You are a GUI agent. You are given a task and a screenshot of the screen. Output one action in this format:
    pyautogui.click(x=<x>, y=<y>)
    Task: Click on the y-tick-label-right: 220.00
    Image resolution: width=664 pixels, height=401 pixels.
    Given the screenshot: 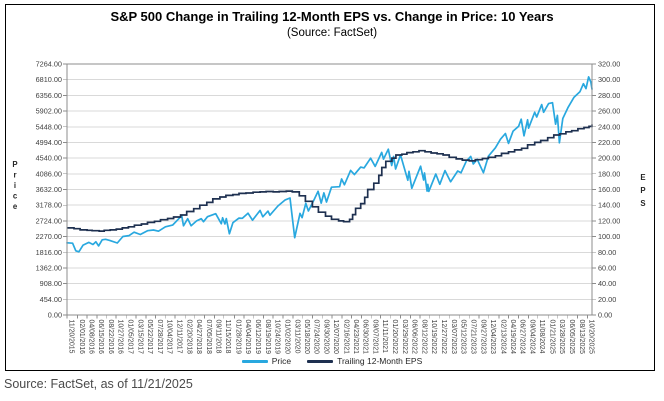 What is the action you would take?
    pyautogui.click(x=609, y=142)
    